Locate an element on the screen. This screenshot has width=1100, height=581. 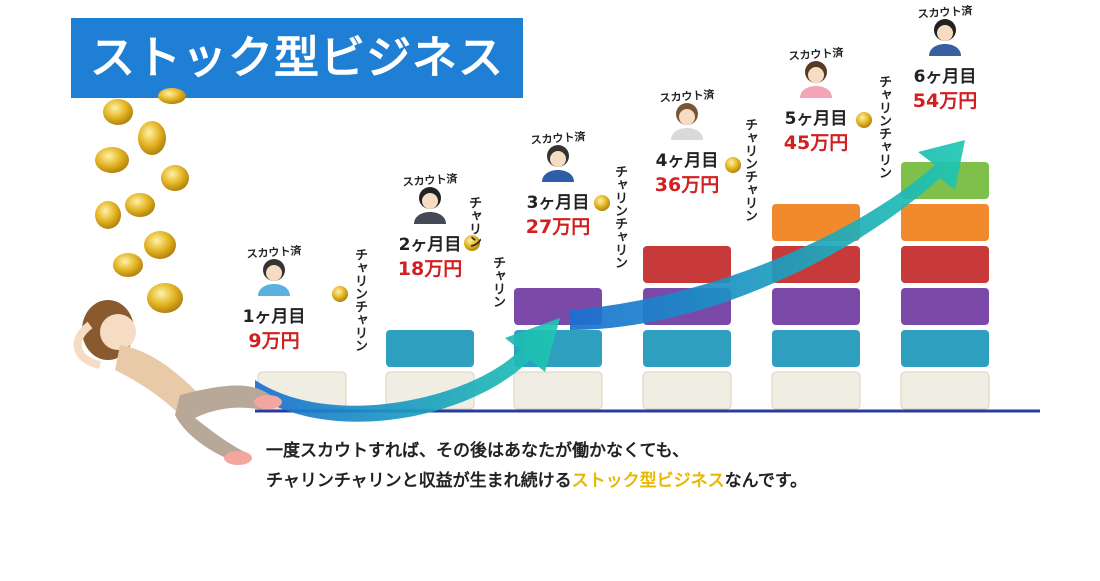
reclining-woman is located at coordinates (177, 382).